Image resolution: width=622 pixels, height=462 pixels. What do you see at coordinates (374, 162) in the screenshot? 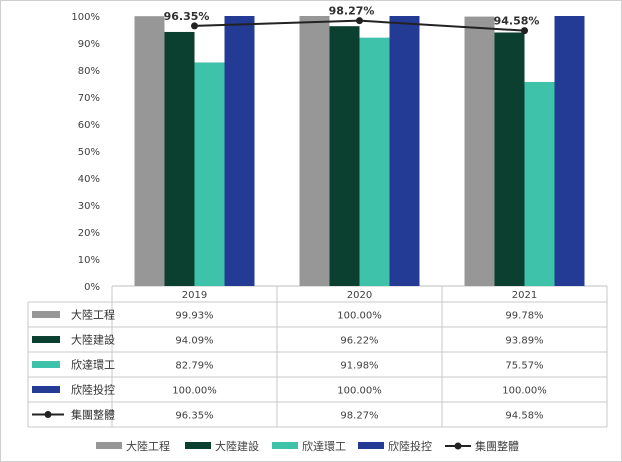
I see `bar-欣達環工-2020` at bounding box center [374, 162].